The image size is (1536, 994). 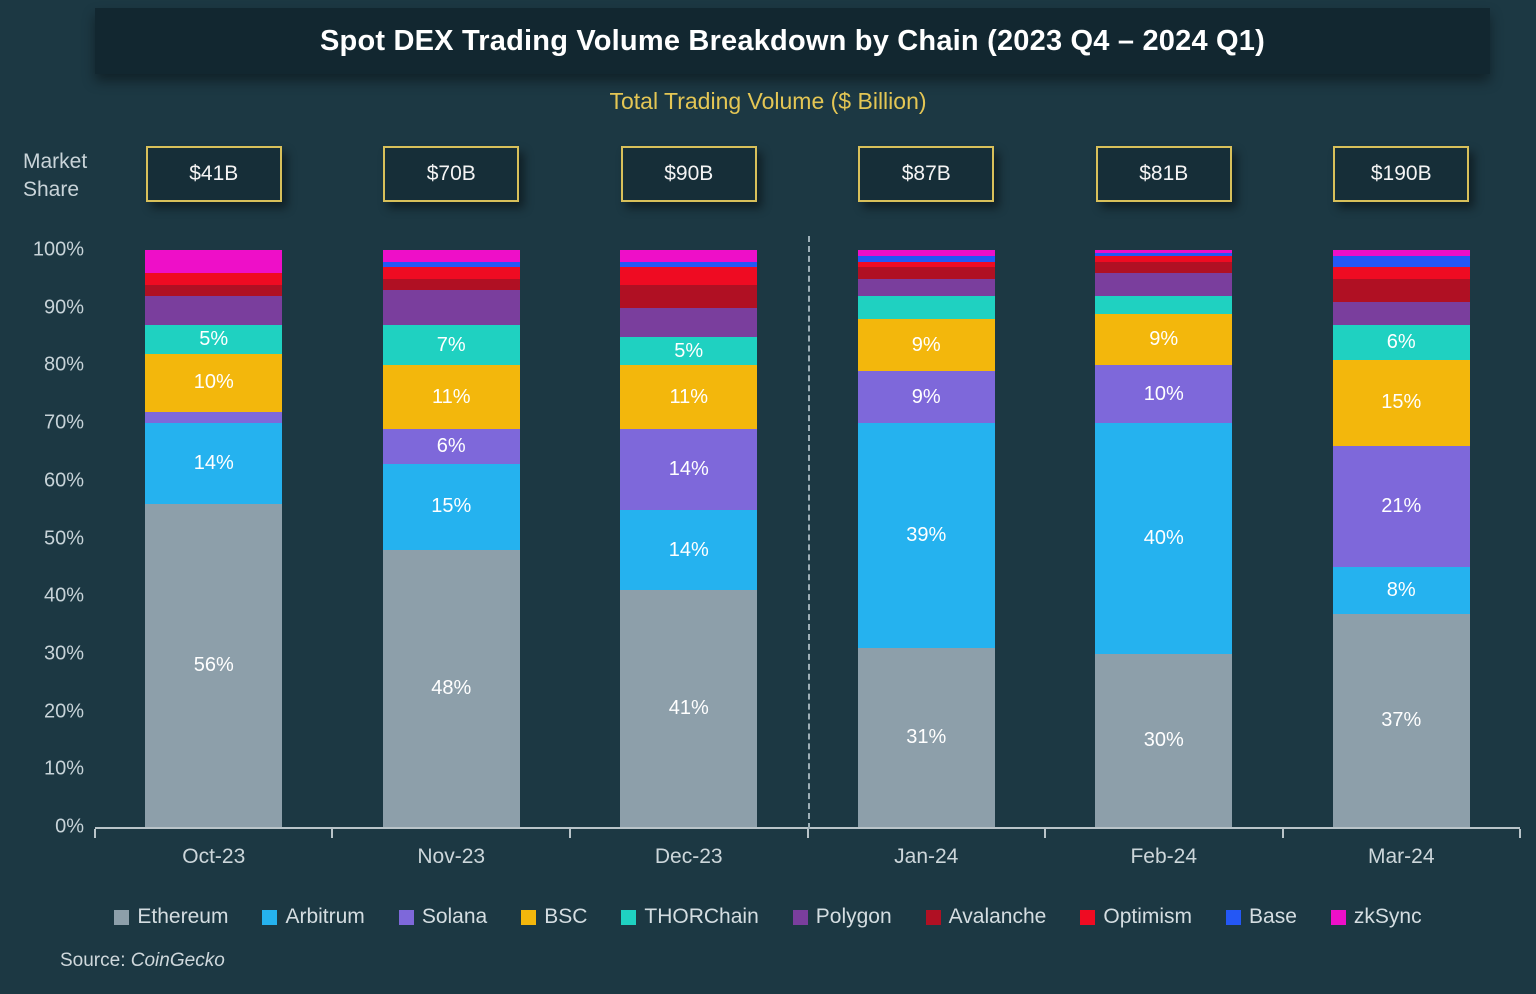 I want to click on total-volume-badge: $87B, so click(x=926, y=174).